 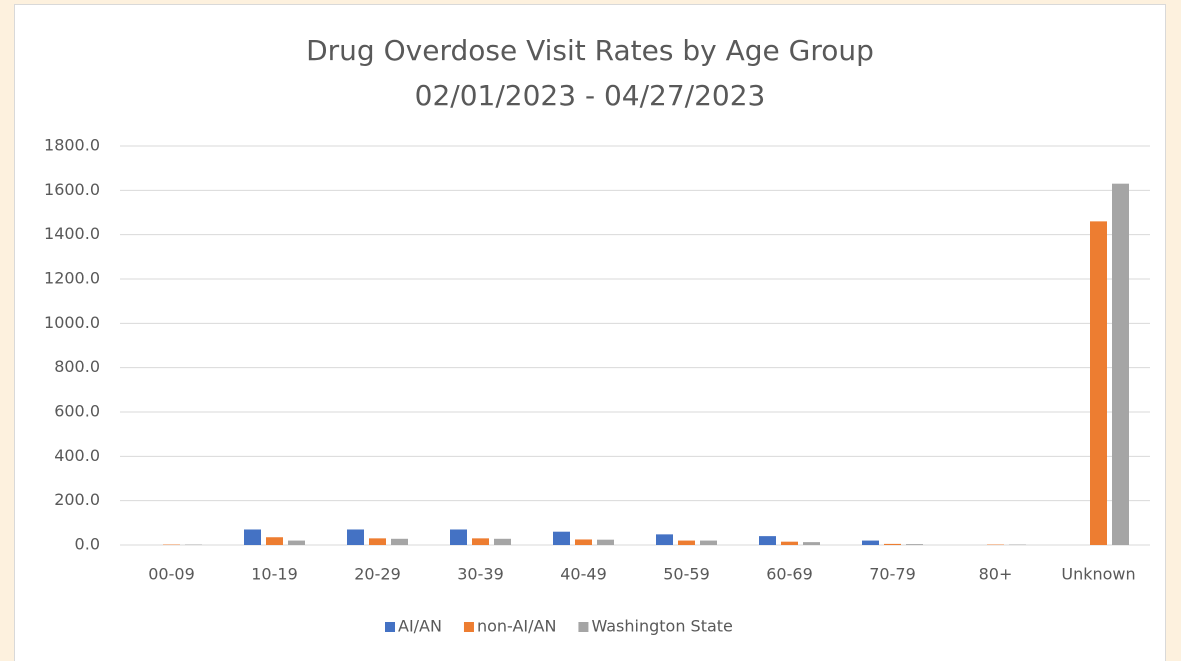 I want to click on x-tick-label: 30-39, so click(x=480, y=574).